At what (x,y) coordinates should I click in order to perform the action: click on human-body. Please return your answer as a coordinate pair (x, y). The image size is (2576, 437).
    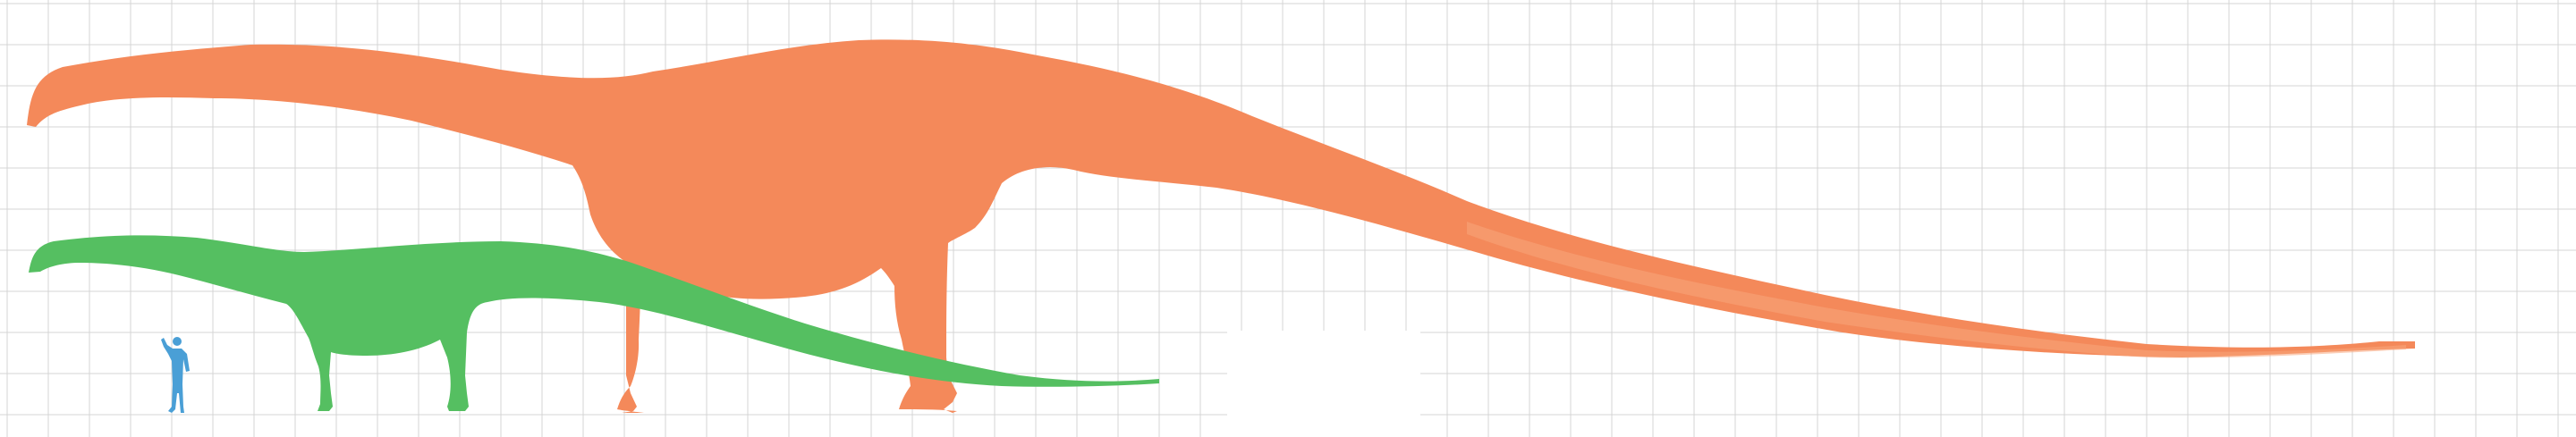
    Looking at the image, I should click on (175, 375).